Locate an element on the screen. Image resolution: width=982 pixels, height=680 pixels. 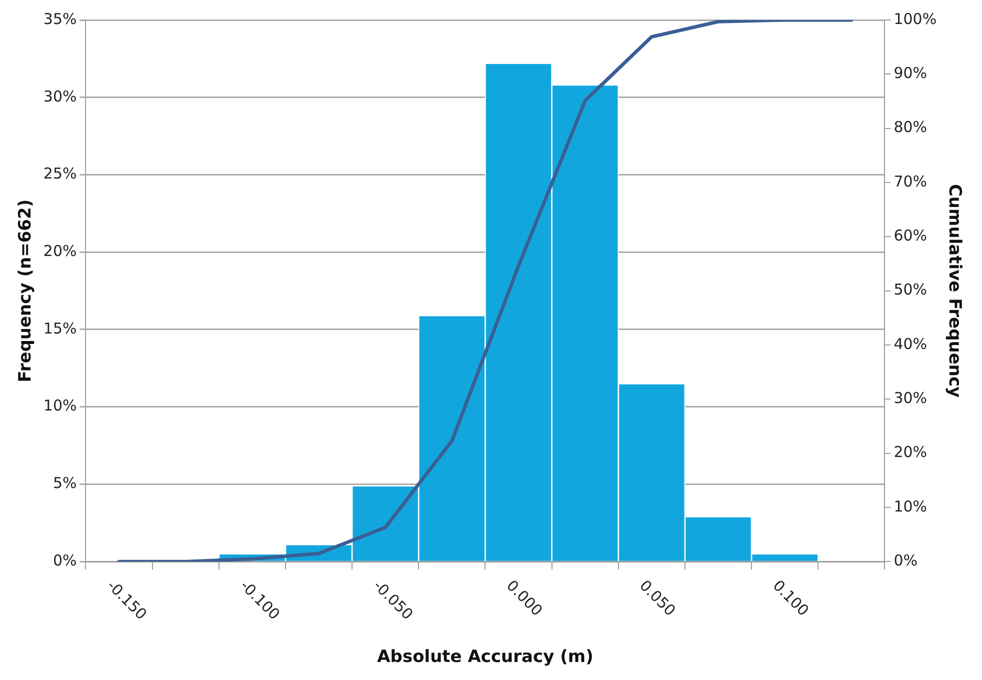
y-tick-label: 15% is located at coordinates (60, 328).